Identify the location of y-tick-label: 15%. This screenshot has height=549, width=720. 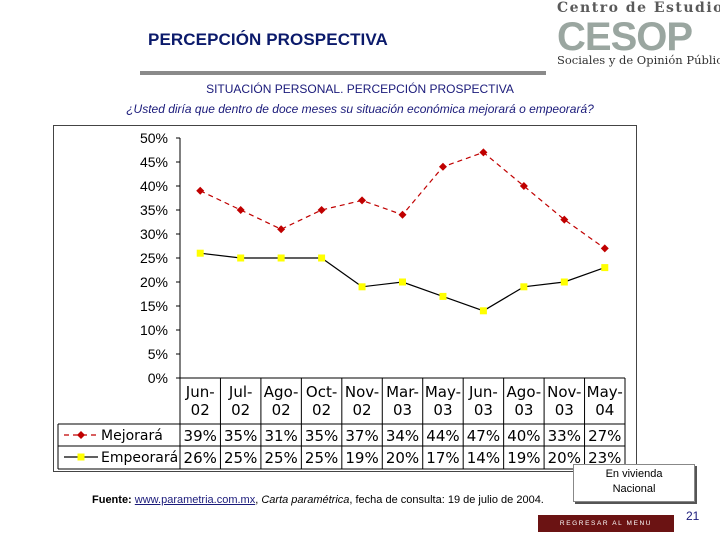
(154, 306).